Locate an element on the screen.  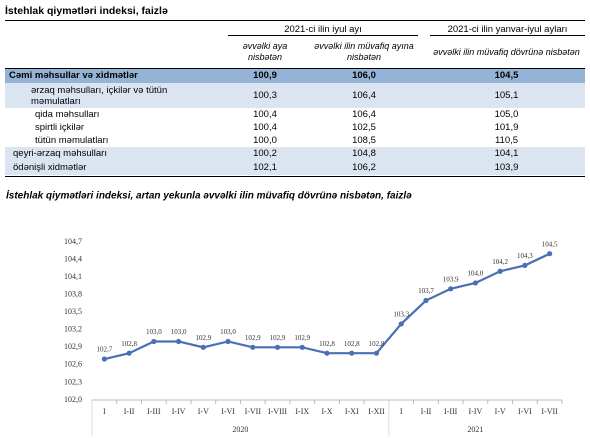
column-header: əvvəlki ilin müvafiq dövrünə nisbətən is located at coordinates (506, 51).